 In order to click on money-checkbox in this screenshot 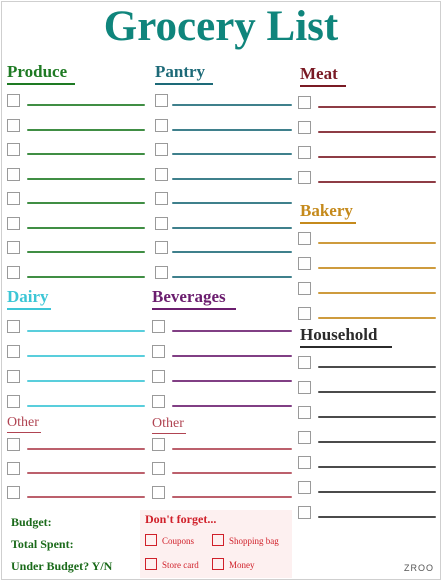, I will do `click(218, 564)`.